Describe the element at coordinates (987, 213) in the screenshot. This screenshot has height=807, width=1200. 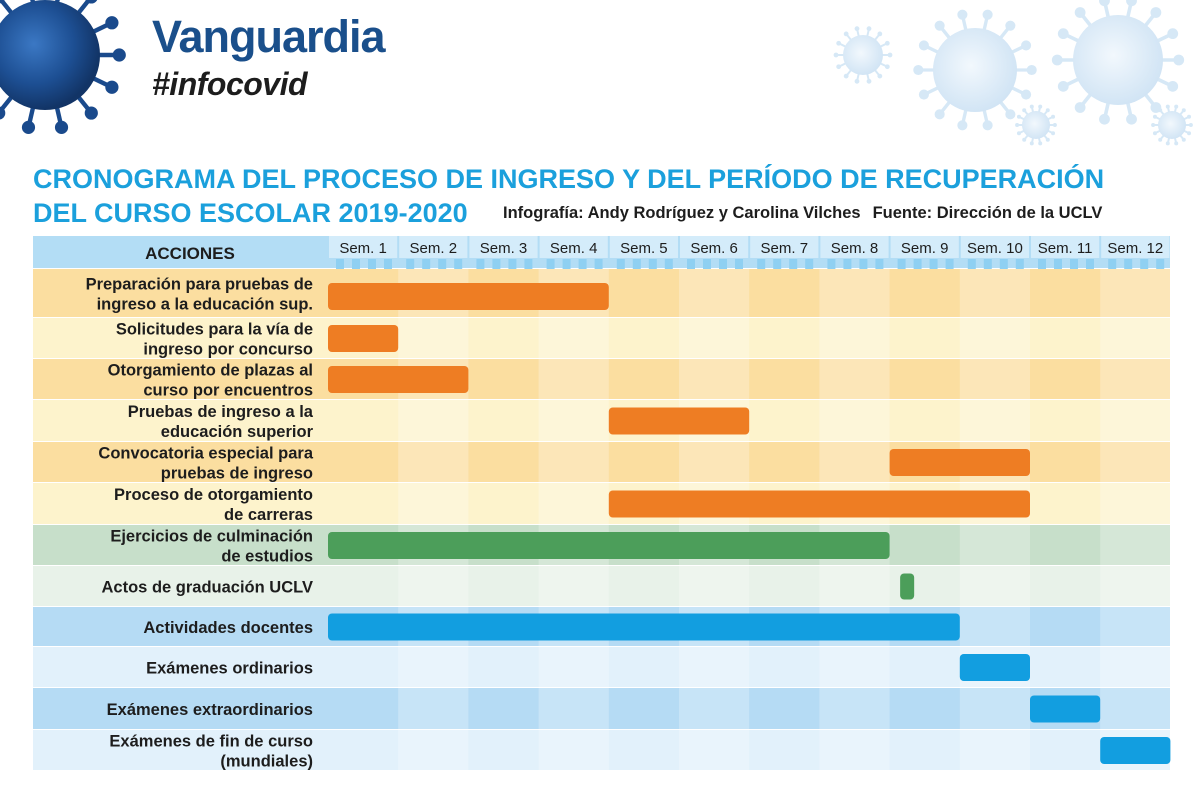
I see `credits-source: Fuente: Dirección de la UCLV` at that location.